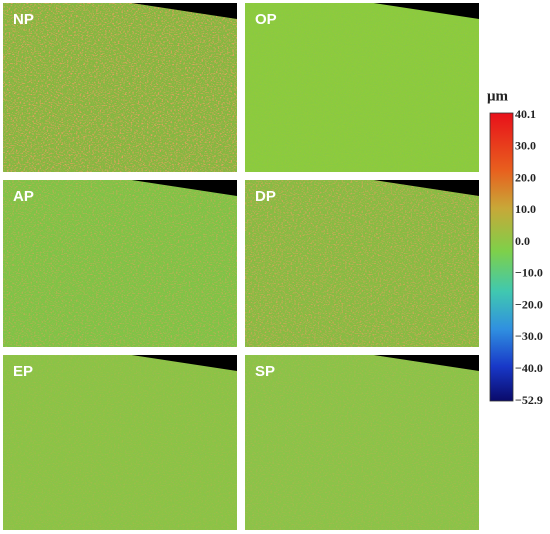 The width and height of the screenshot is (550, 534). I want to click on colorbar-tick-label: −30.0, so click(529, 336).